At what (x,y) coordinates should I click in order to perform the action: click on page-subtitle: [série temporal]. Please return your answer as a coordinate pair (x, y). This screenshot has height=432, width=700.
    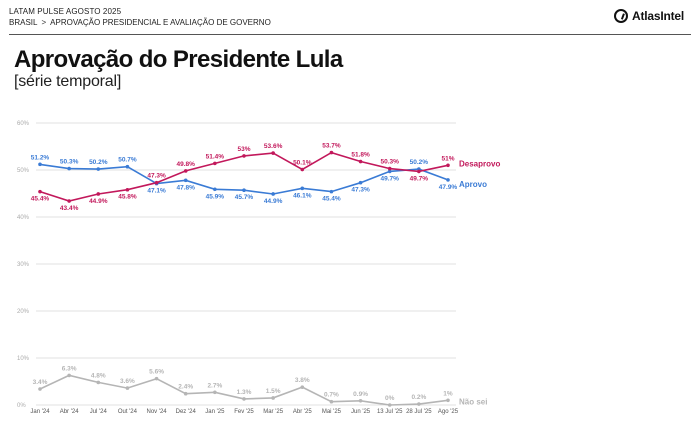
    Looking at the image, I should click on (68, 81).